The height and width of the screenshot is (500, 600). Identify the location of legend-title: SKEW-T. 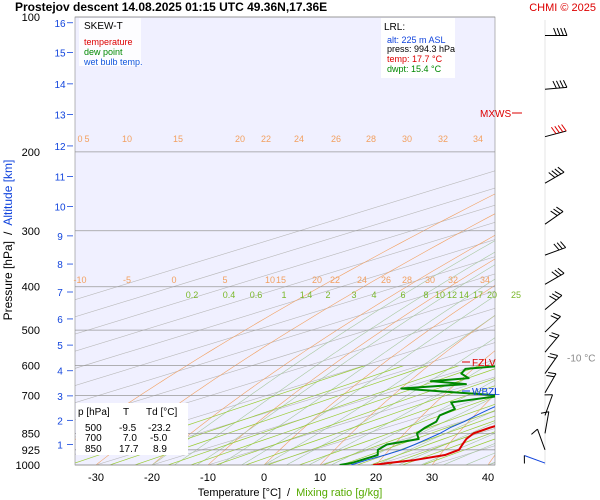
(103, 26).